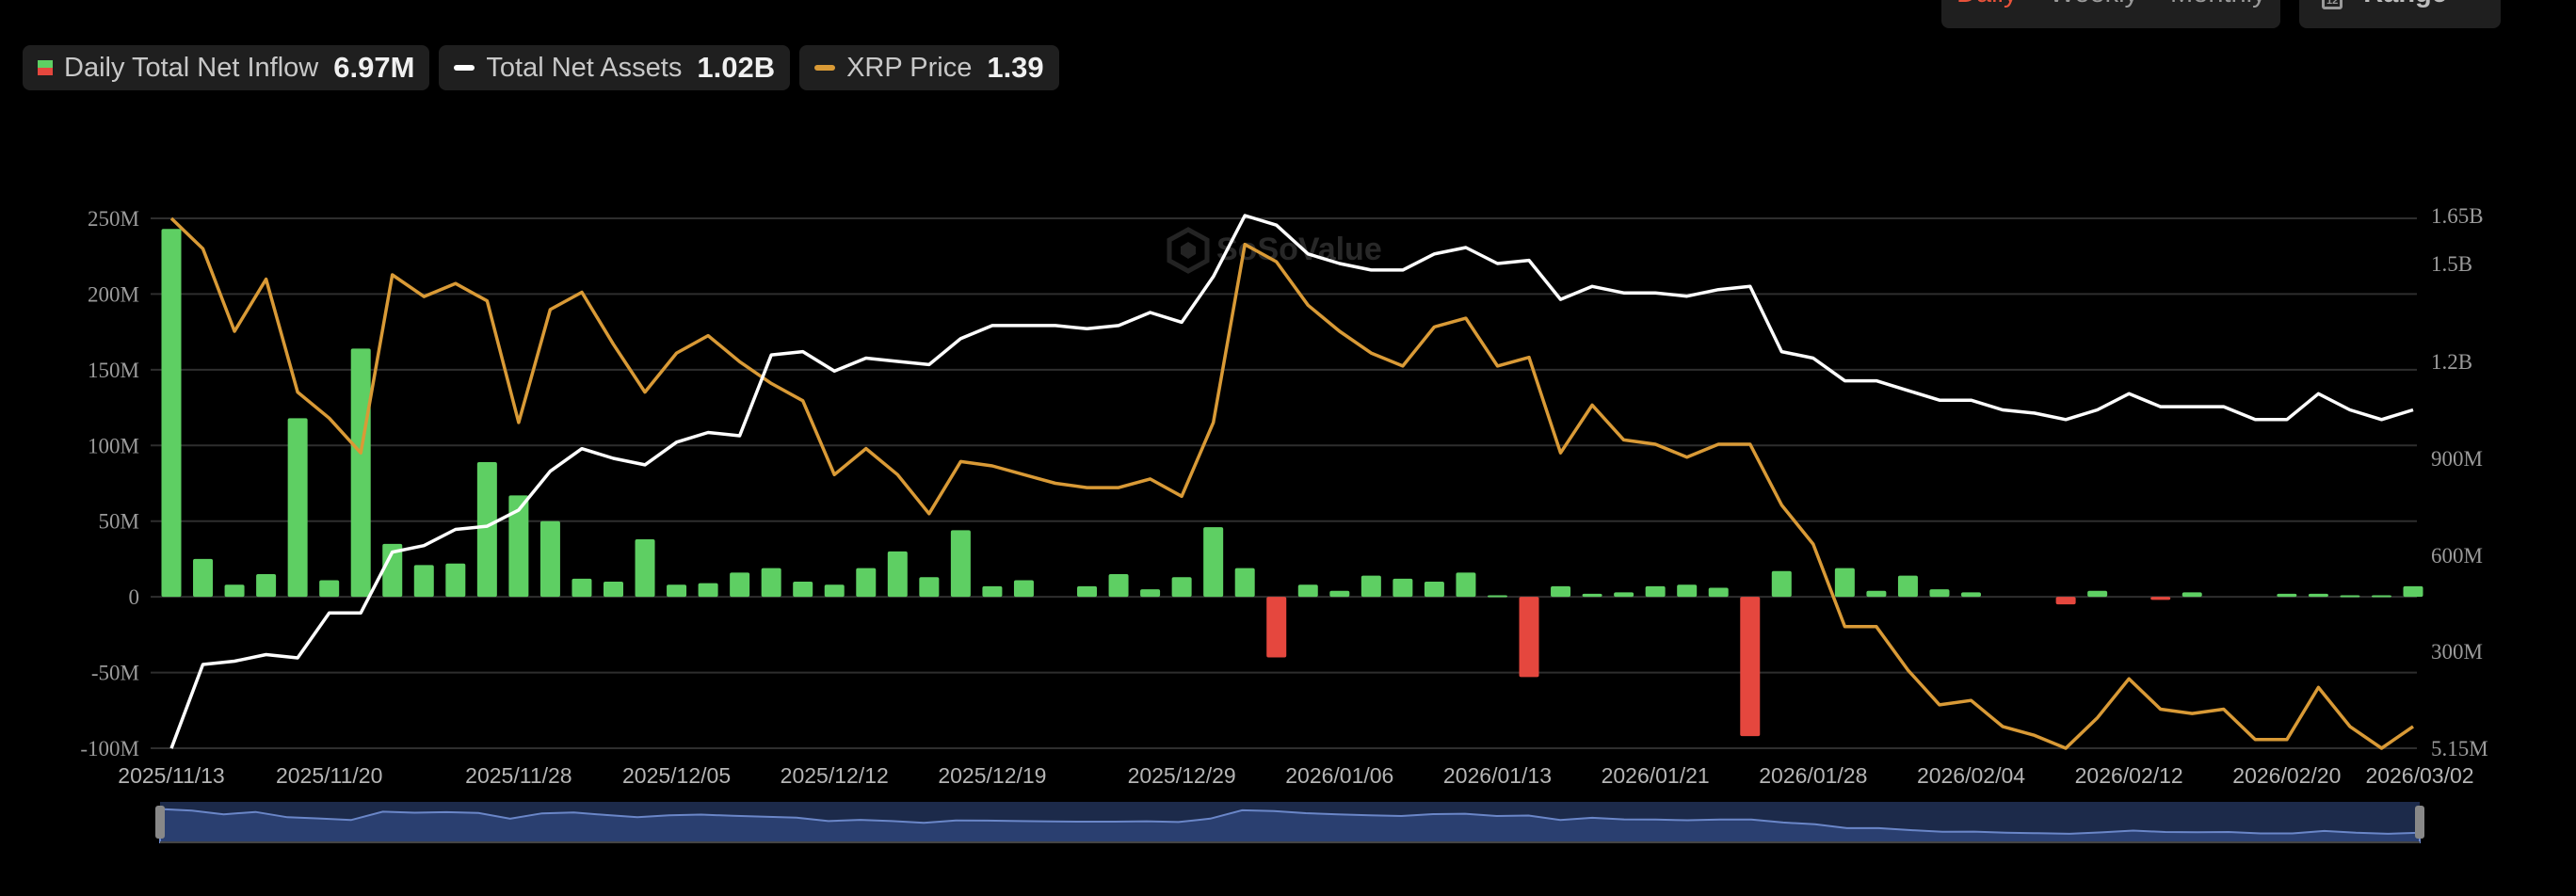 The height and width of the screenshot is (896, 2576). What do you see at coordinates (2457, 556) in the screenshot?
I see `right-tick-label: 600M` at bounding box center [2457, 556].